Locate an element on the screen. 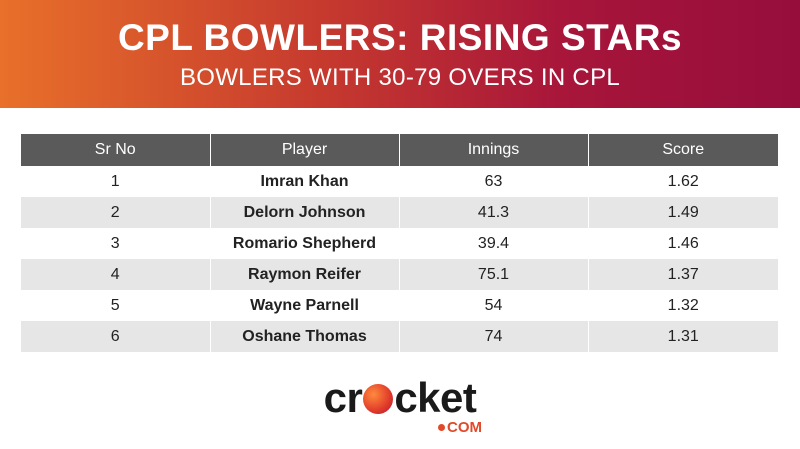 The height and width of the screenshot is (449, 800). table-row: 4 Raymon Reifer 75.1 1.37 is located at coordinates (399, 274).